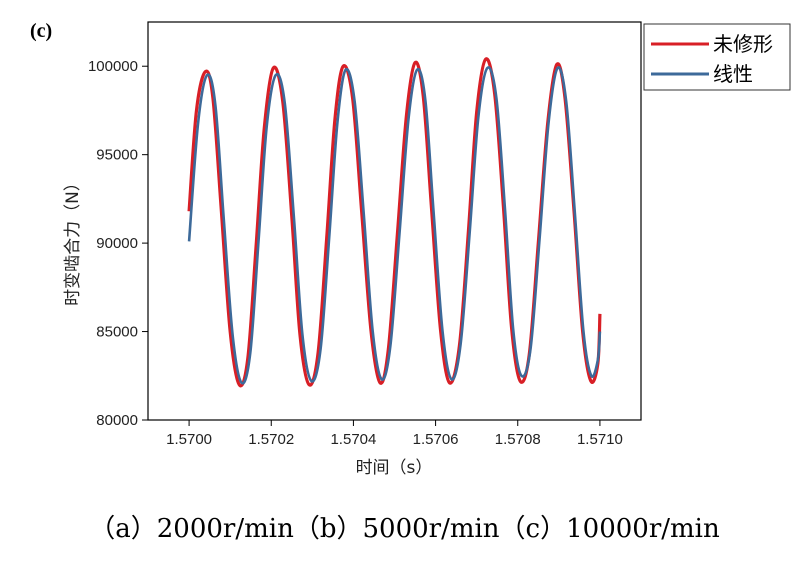 This screenshot has width=809, height=565. What do you see at coordinates (117, 332) in the screenshot?
I see `y-tick-label: 85000` at bounding box center [117, 332].